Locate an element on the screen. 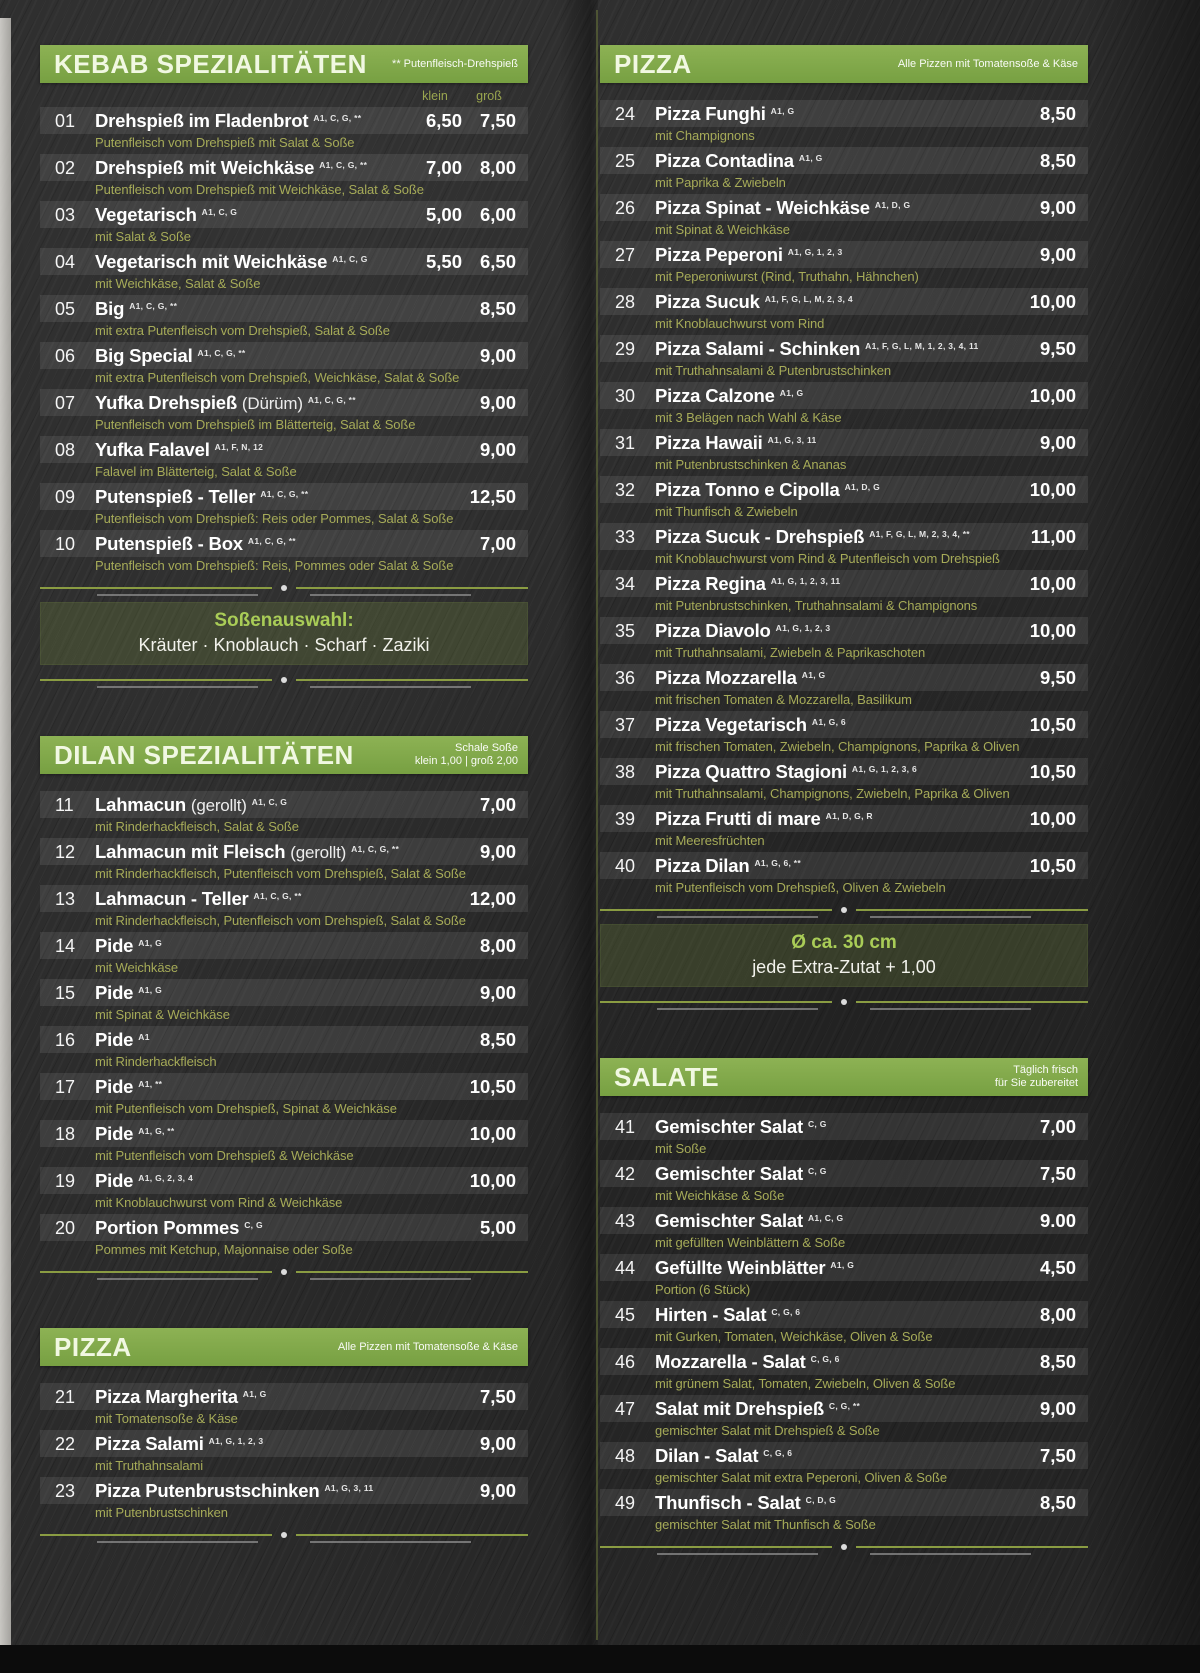  item-name-light: (gerollt) is located at coordinates (318, 852).